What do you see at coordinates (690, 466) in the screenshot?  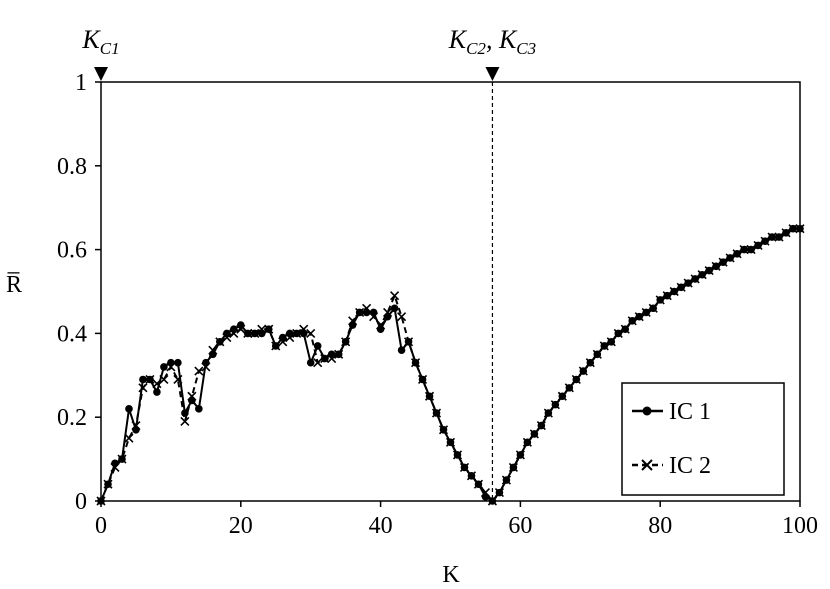 I see `legend-label-ic2: IC 2` at bounding box center [690, 466].